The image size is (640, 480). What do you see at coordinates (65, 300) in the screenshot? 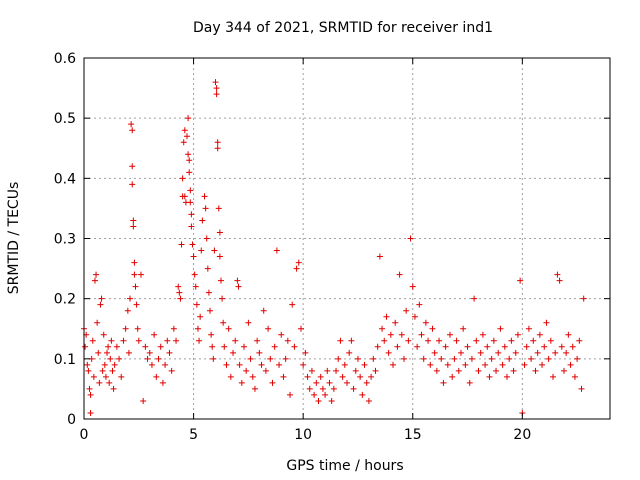
I see `y-tick-label: 0.2` at bounding box center [65, 300].